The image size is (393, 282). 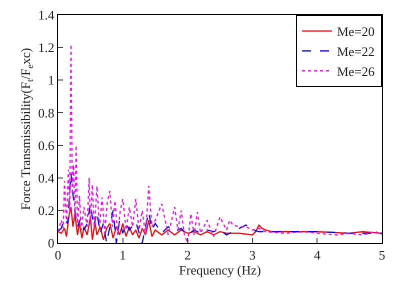 What do you see at coordinates (123, 255) in the screenshot?
I see `x-tick-label: 1` at bounding box center [123, 255].